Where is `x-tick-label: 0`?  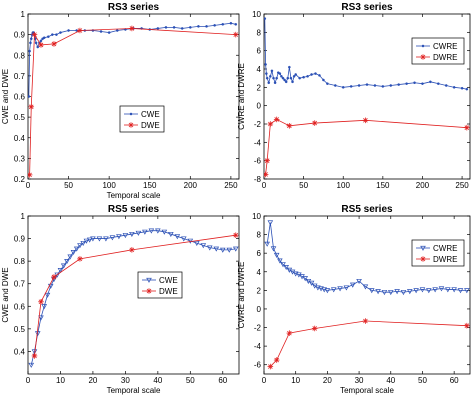 x-tick-label: 0 is located at coordinates (28, 380).